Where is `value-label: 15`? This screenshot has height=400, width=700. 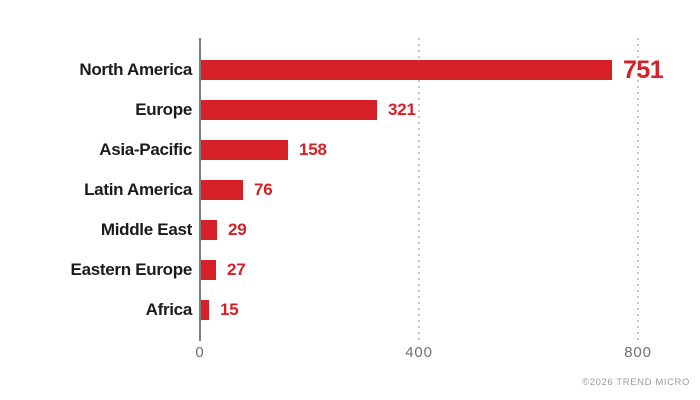 value-label: 15 is located at coordinates (229, 309).